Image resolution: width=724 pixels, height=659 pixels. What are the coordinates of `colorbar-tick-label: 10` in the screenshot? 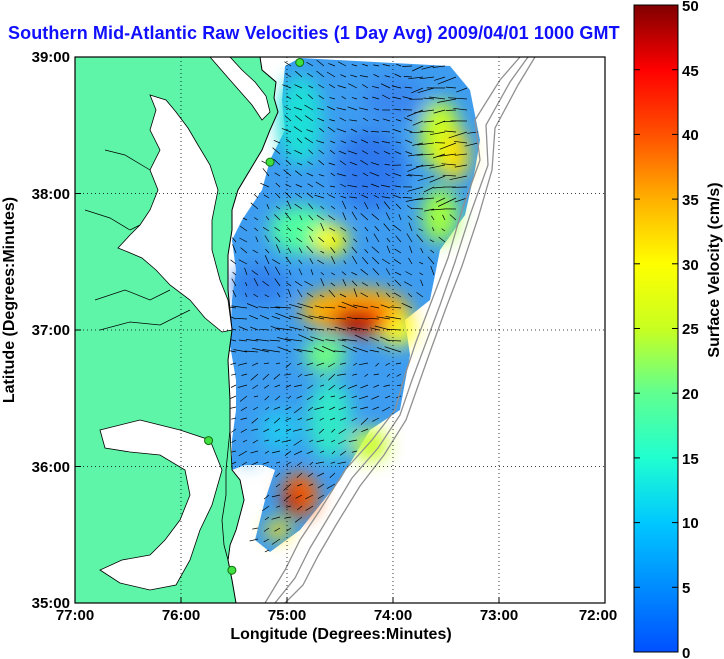 It's located at (690, 523).